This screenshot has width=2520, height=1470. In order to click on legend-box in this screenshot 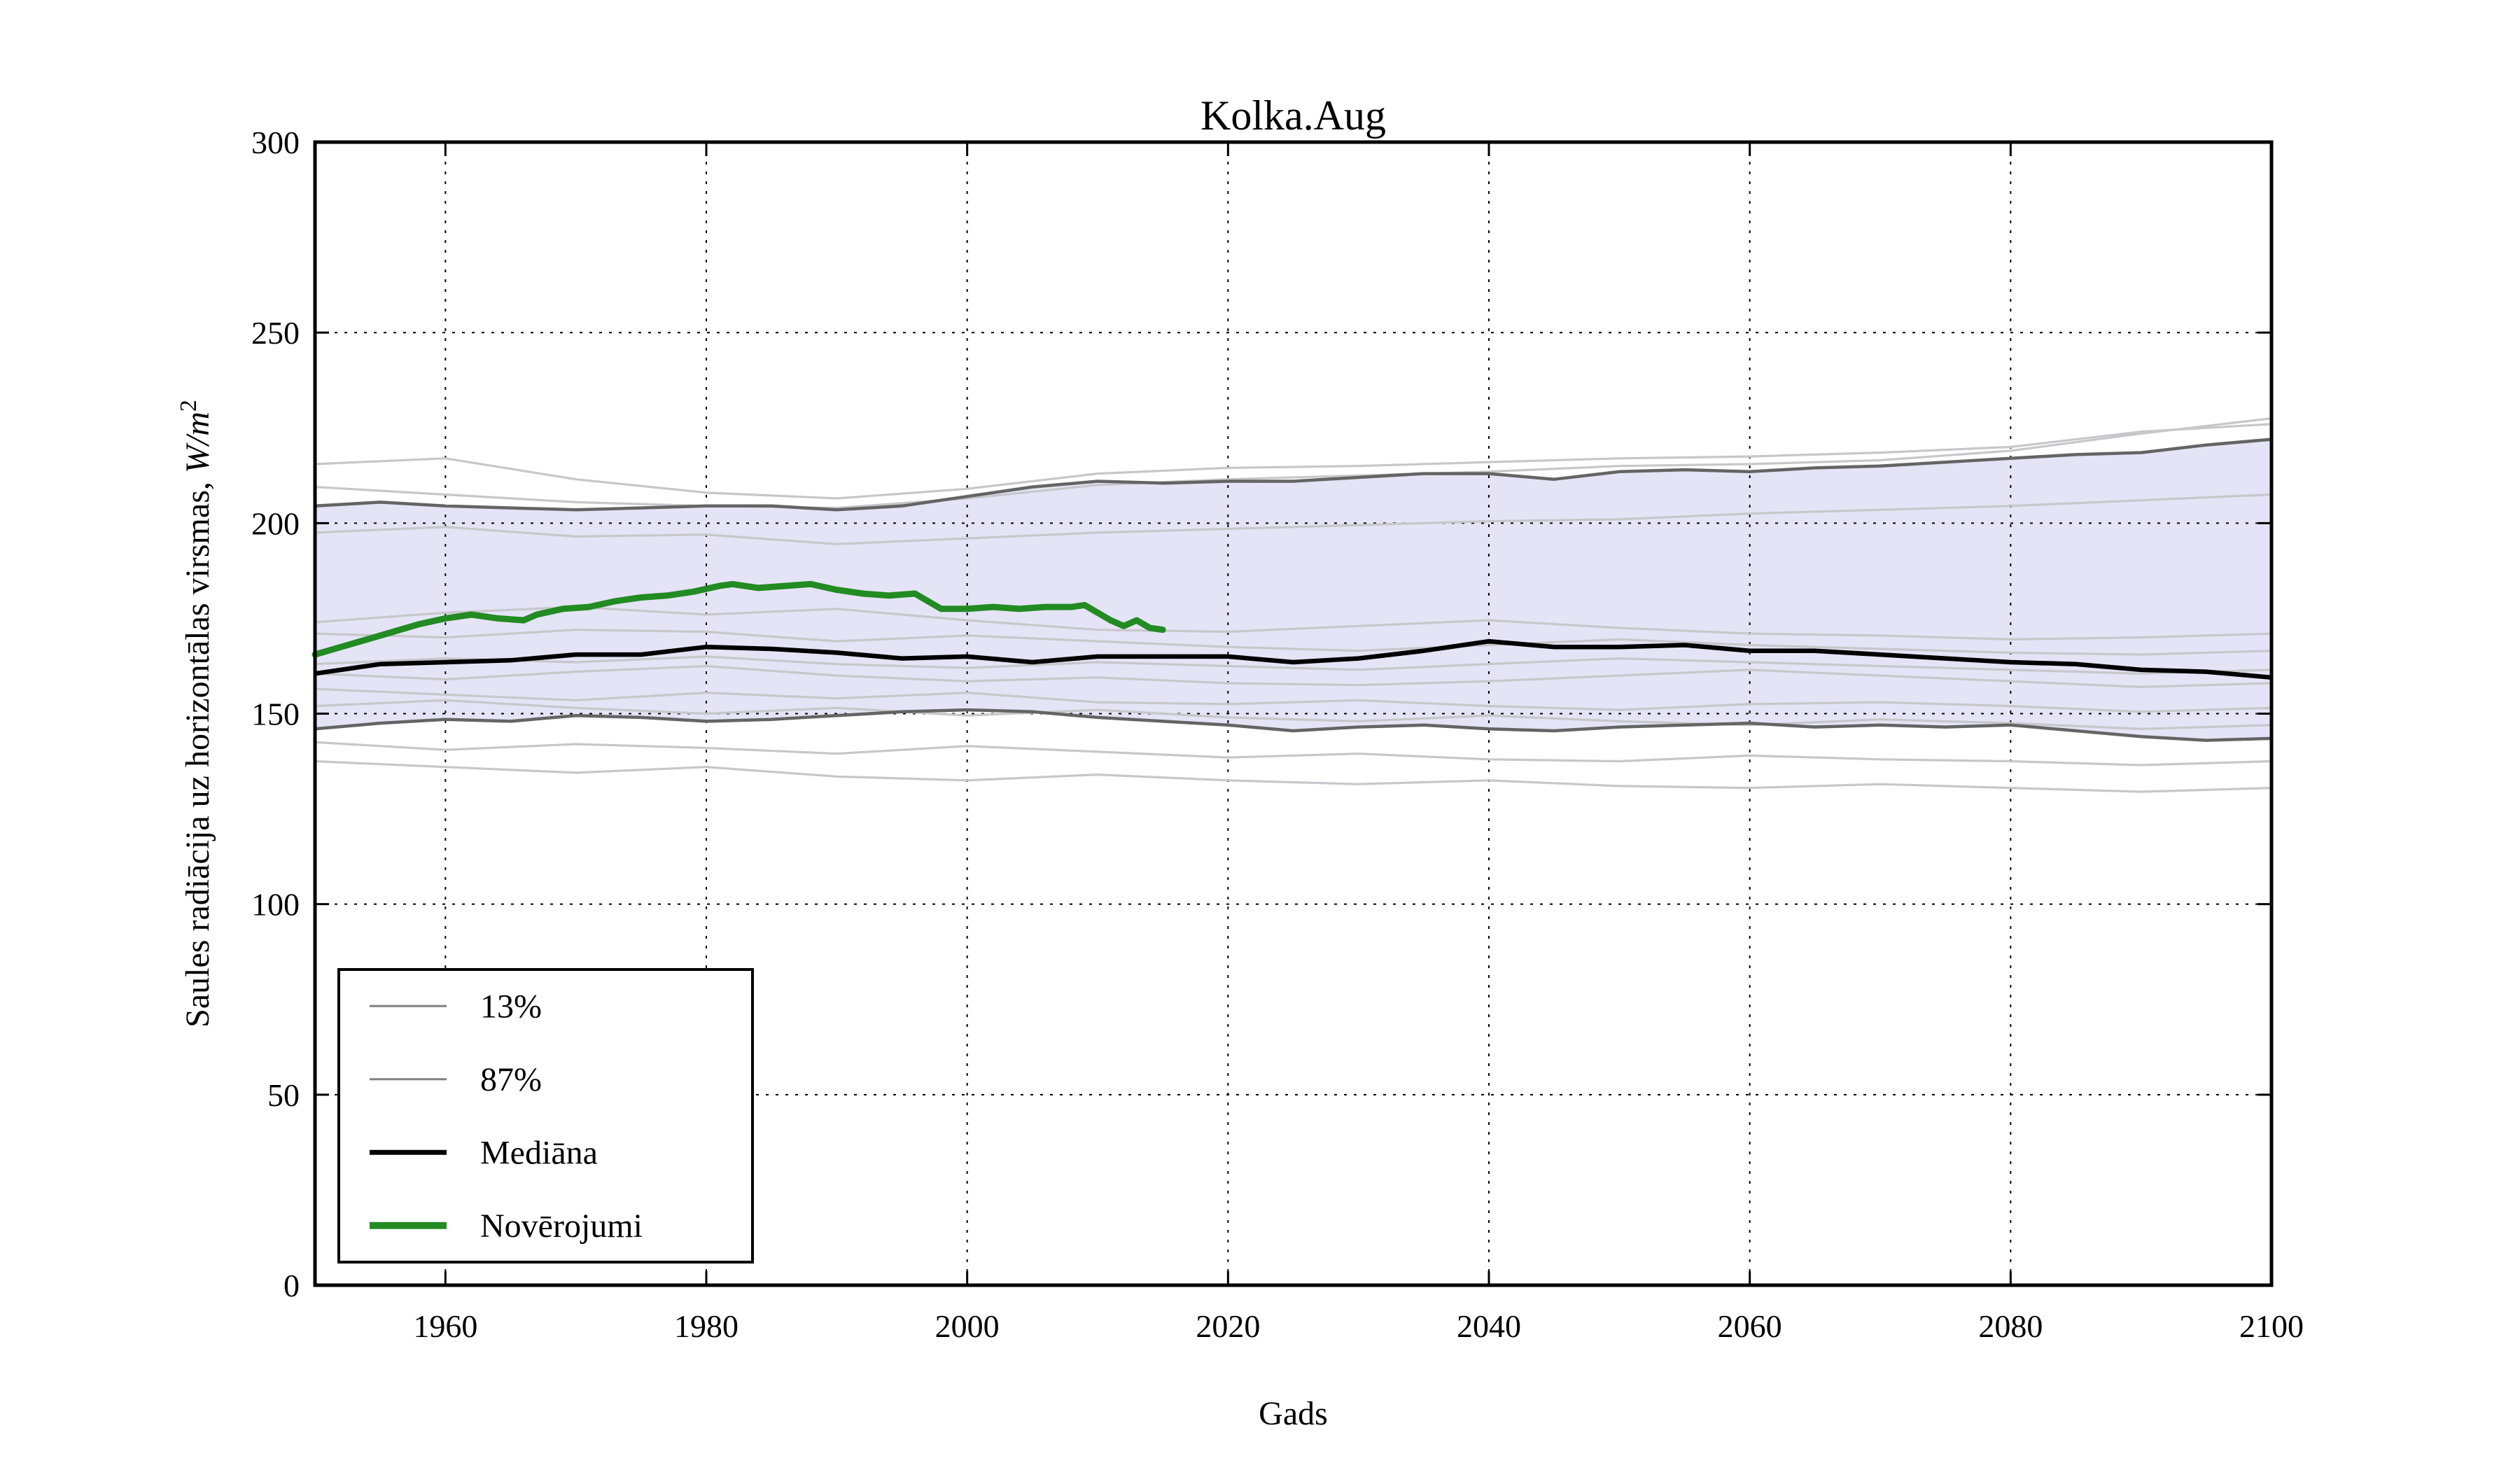, I will do `click(545, 1116)`.